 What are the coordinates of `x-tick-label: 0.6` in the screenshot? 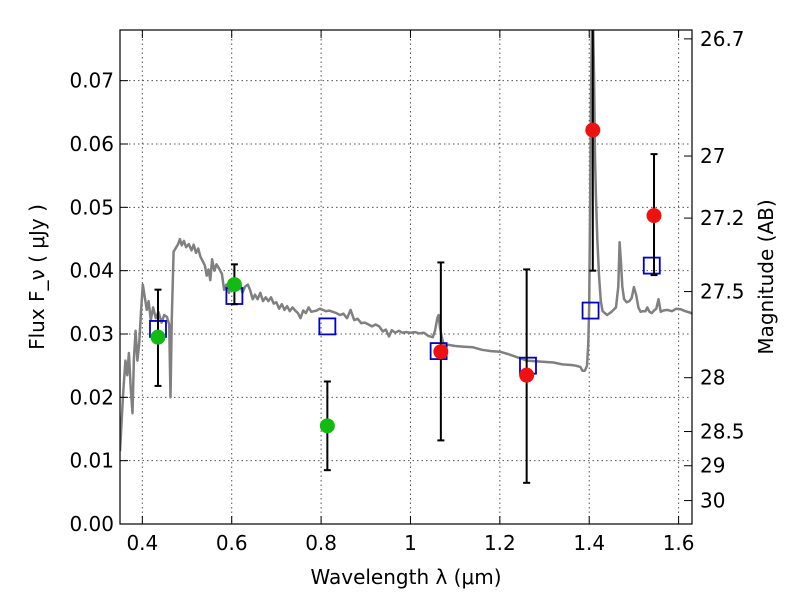 It's located at (232, 543).